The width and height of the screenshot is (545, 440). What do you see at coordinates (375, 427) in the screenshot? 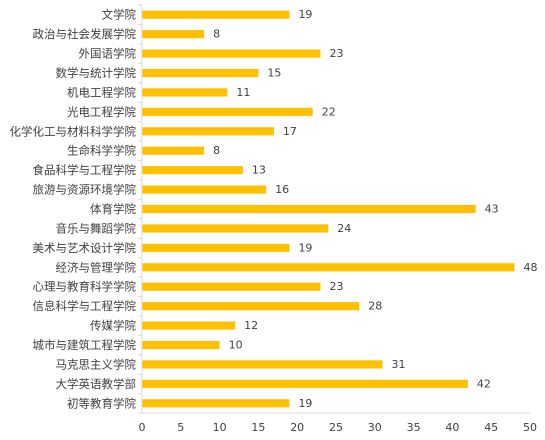
I see `x-tick-label: 30` at bounding box center [375, 427].